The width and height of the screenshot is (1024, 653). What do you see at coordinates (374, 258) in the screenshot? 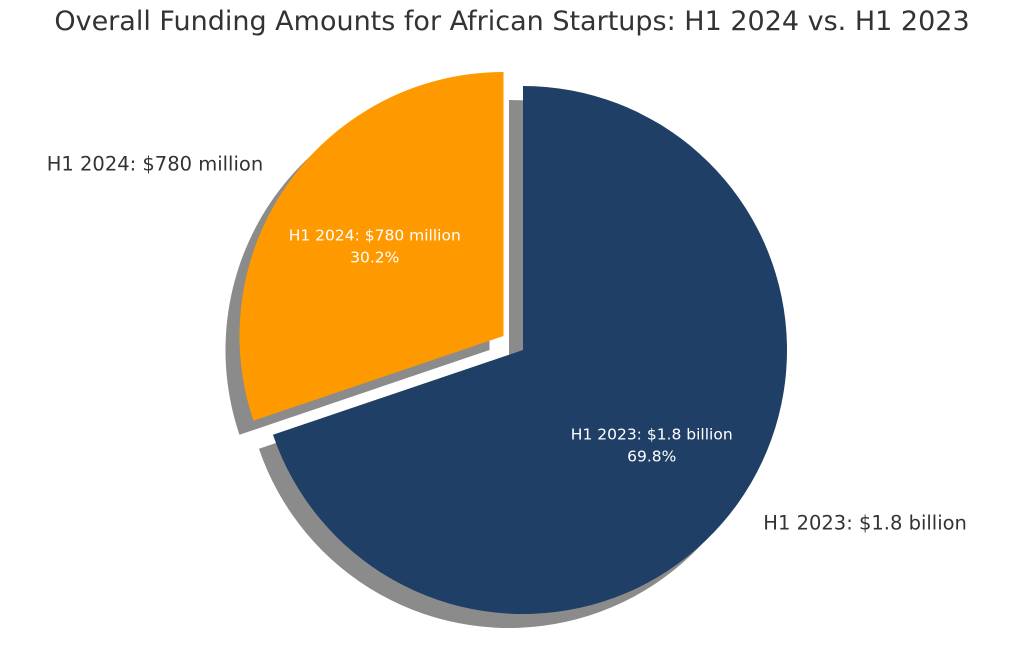
I see `inner-percent-label-h1-2024: 30.2%` at bounding box center [374, 258].